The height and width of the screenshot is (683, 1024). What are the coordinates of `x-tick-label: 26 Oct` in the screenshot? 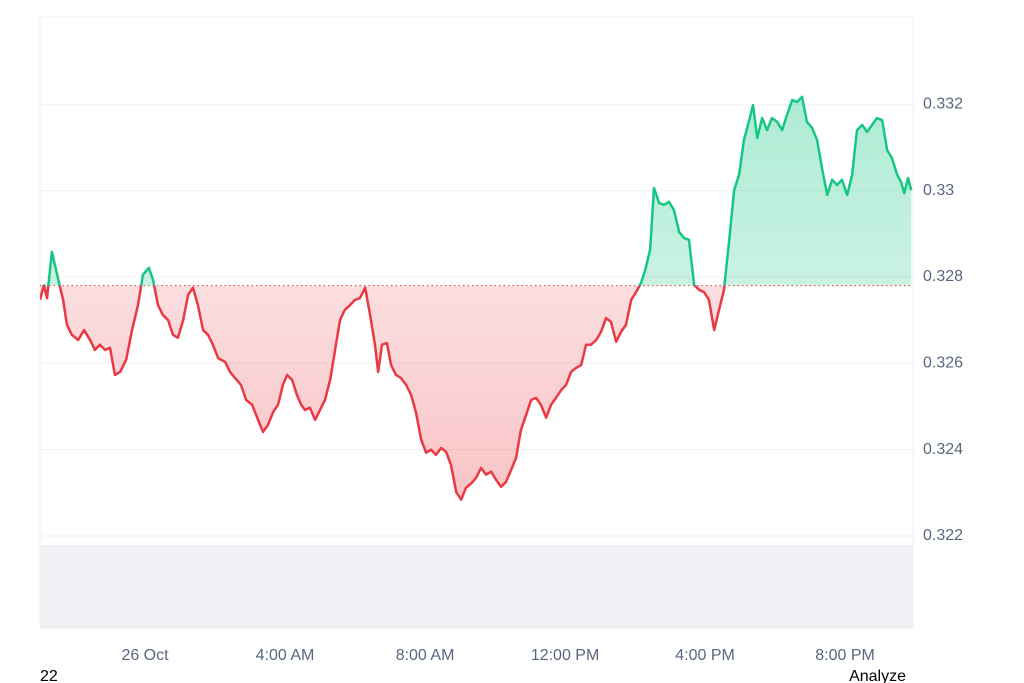 It's located at (145, 655).